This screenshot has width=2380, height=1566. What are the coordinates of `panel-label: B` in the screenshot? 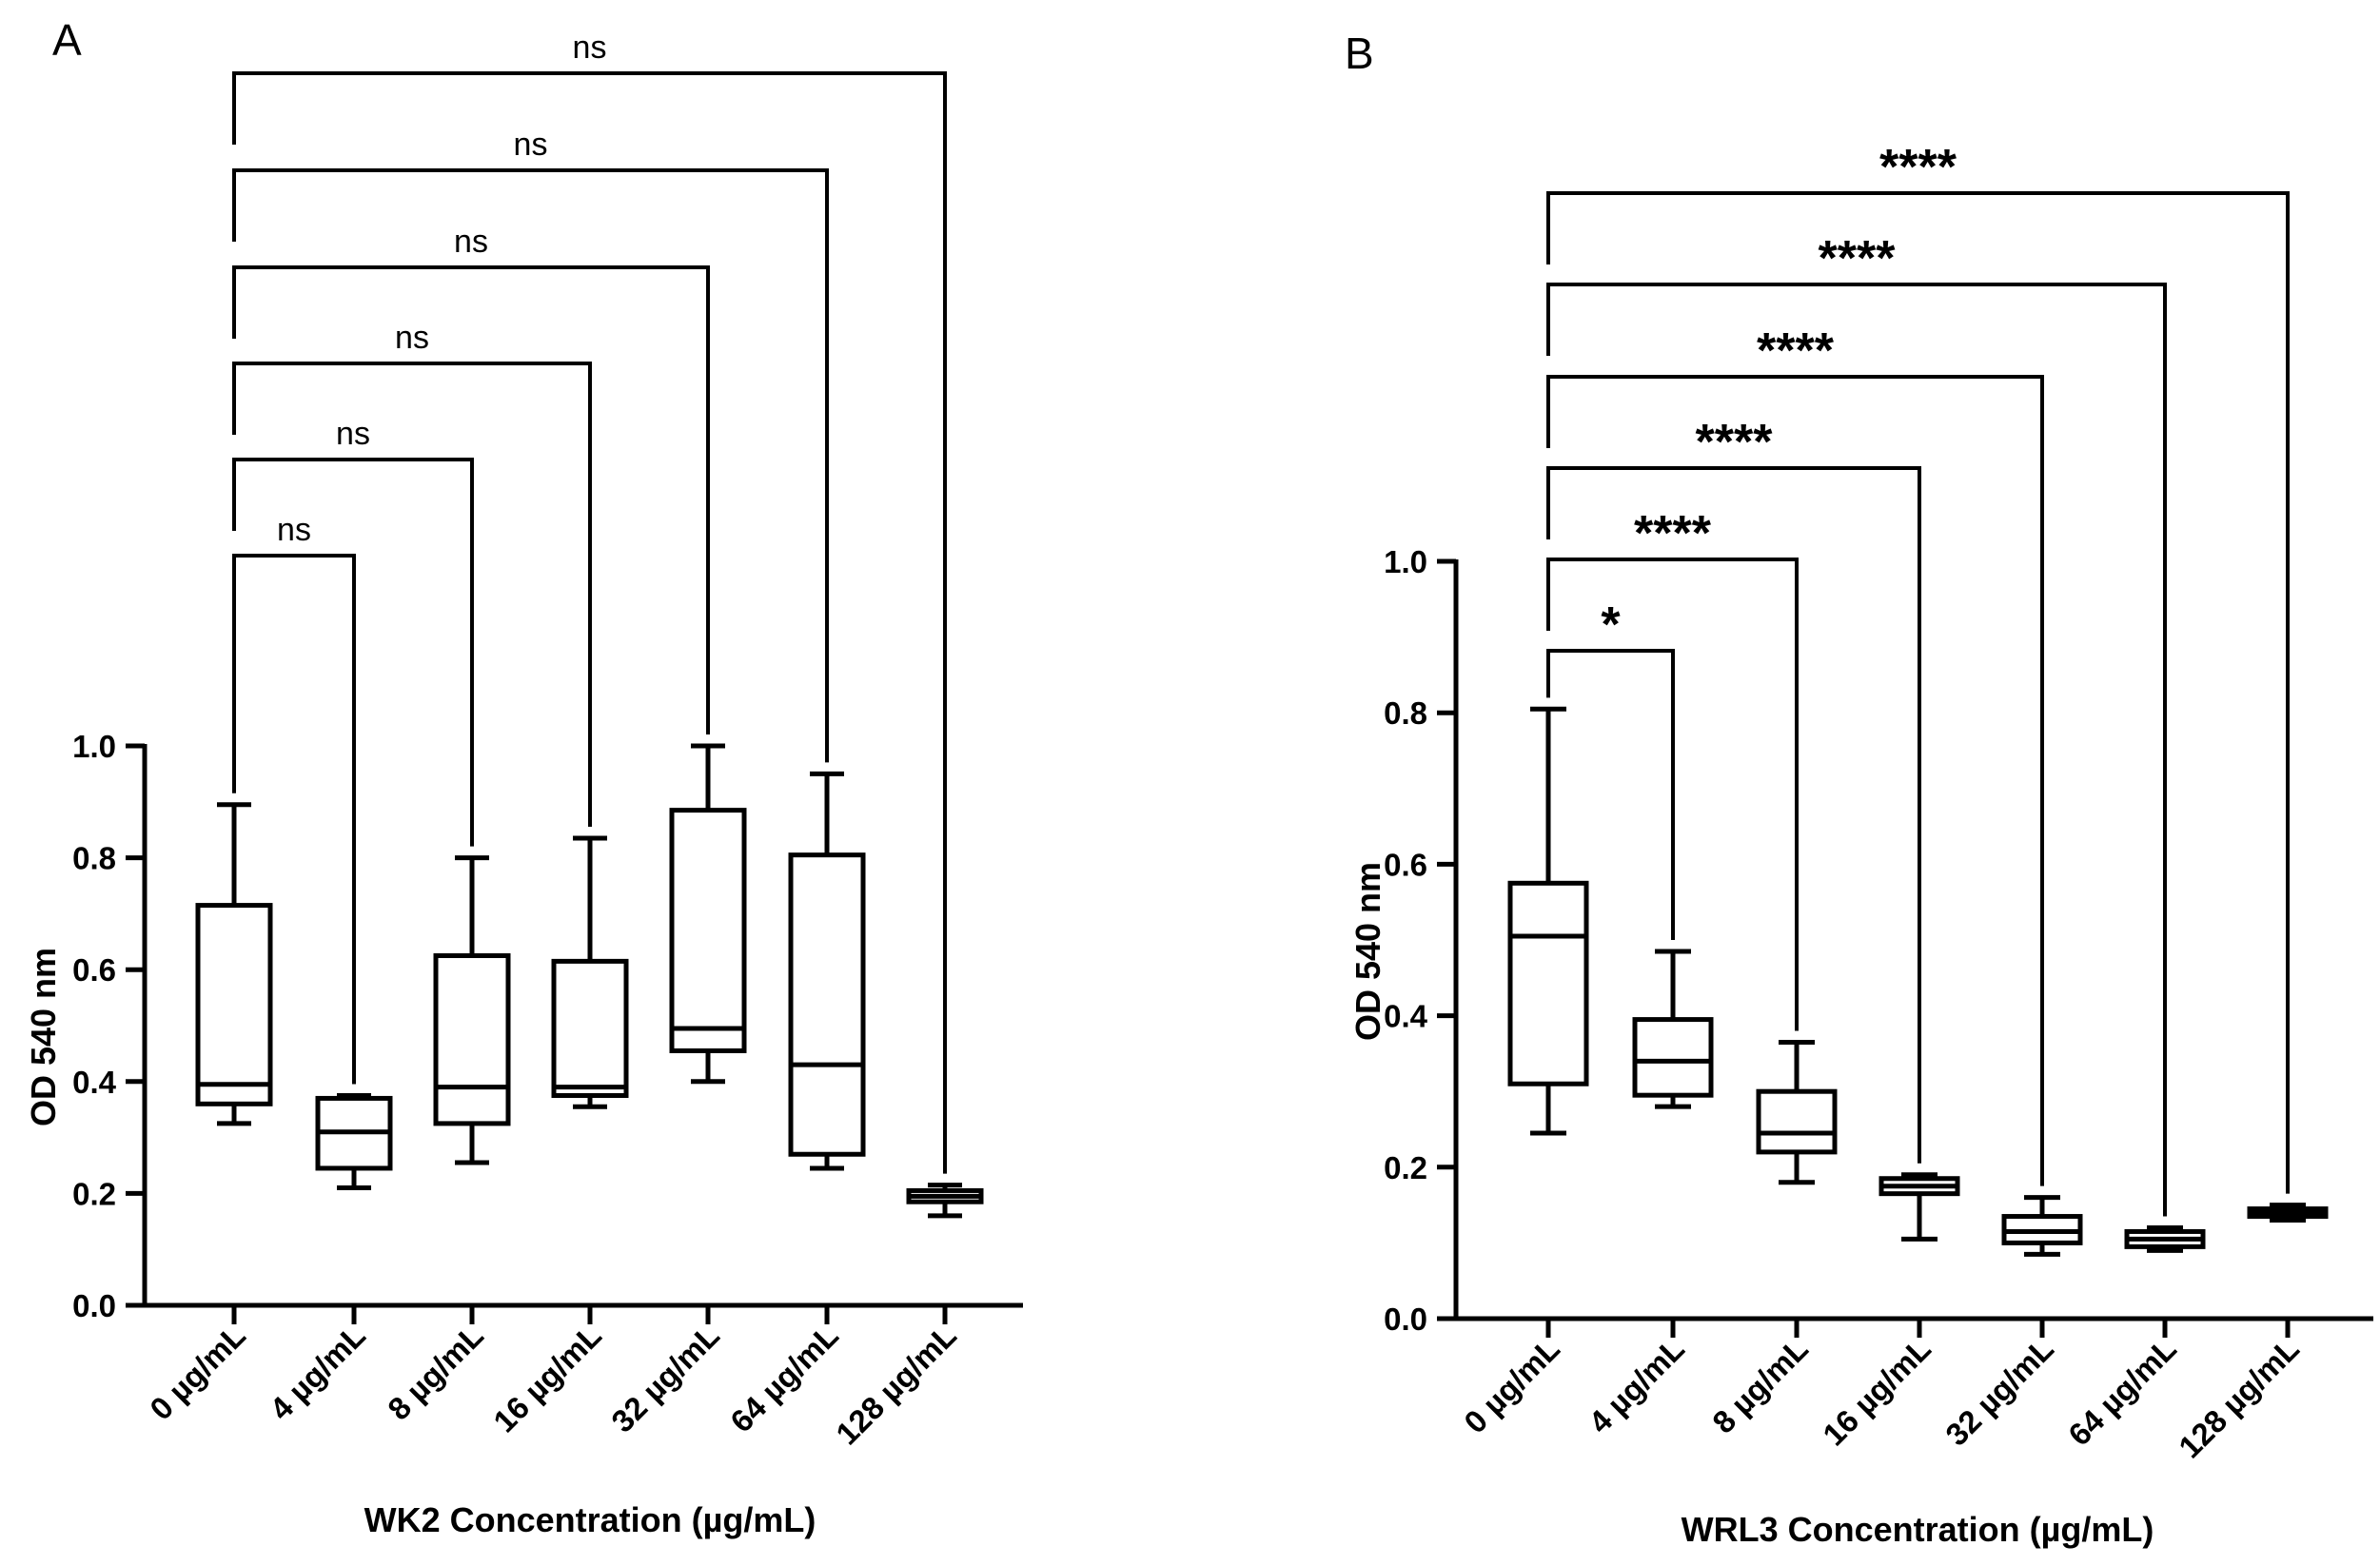 It's located at (1359, 53).